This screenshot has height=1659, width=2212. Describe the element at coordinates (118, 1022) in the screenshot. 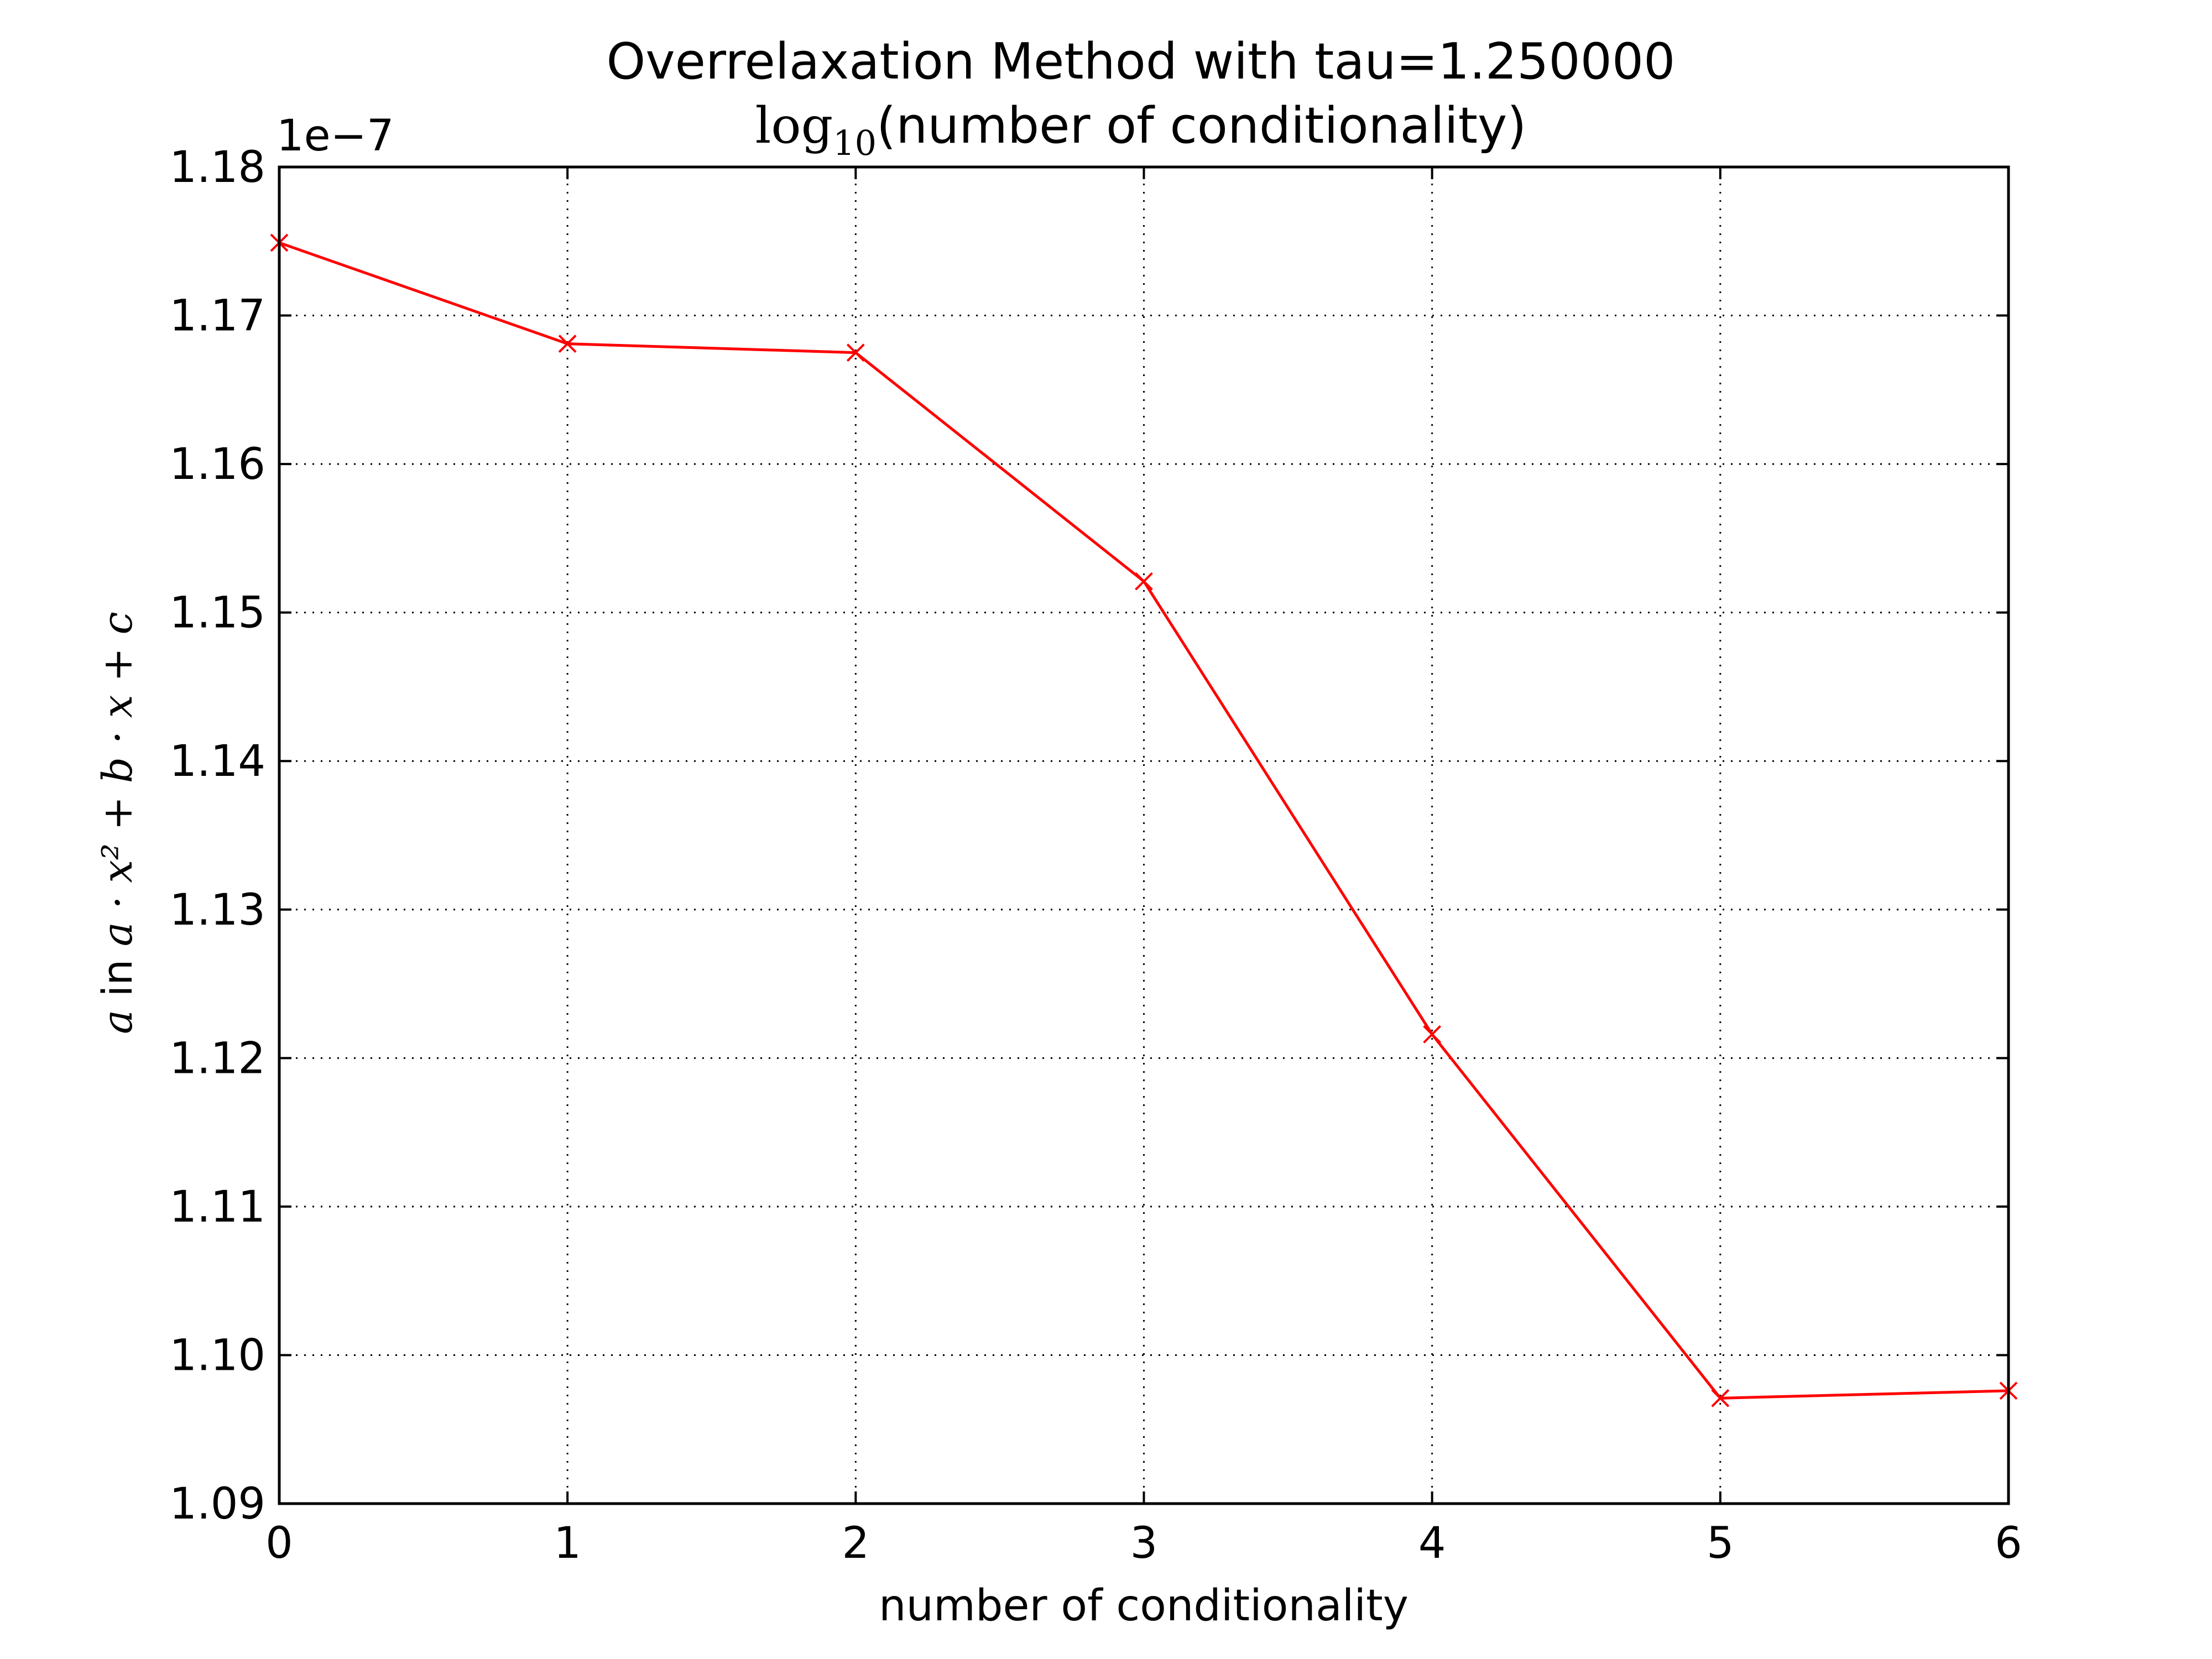

I see `y-label-var: a` at that location.